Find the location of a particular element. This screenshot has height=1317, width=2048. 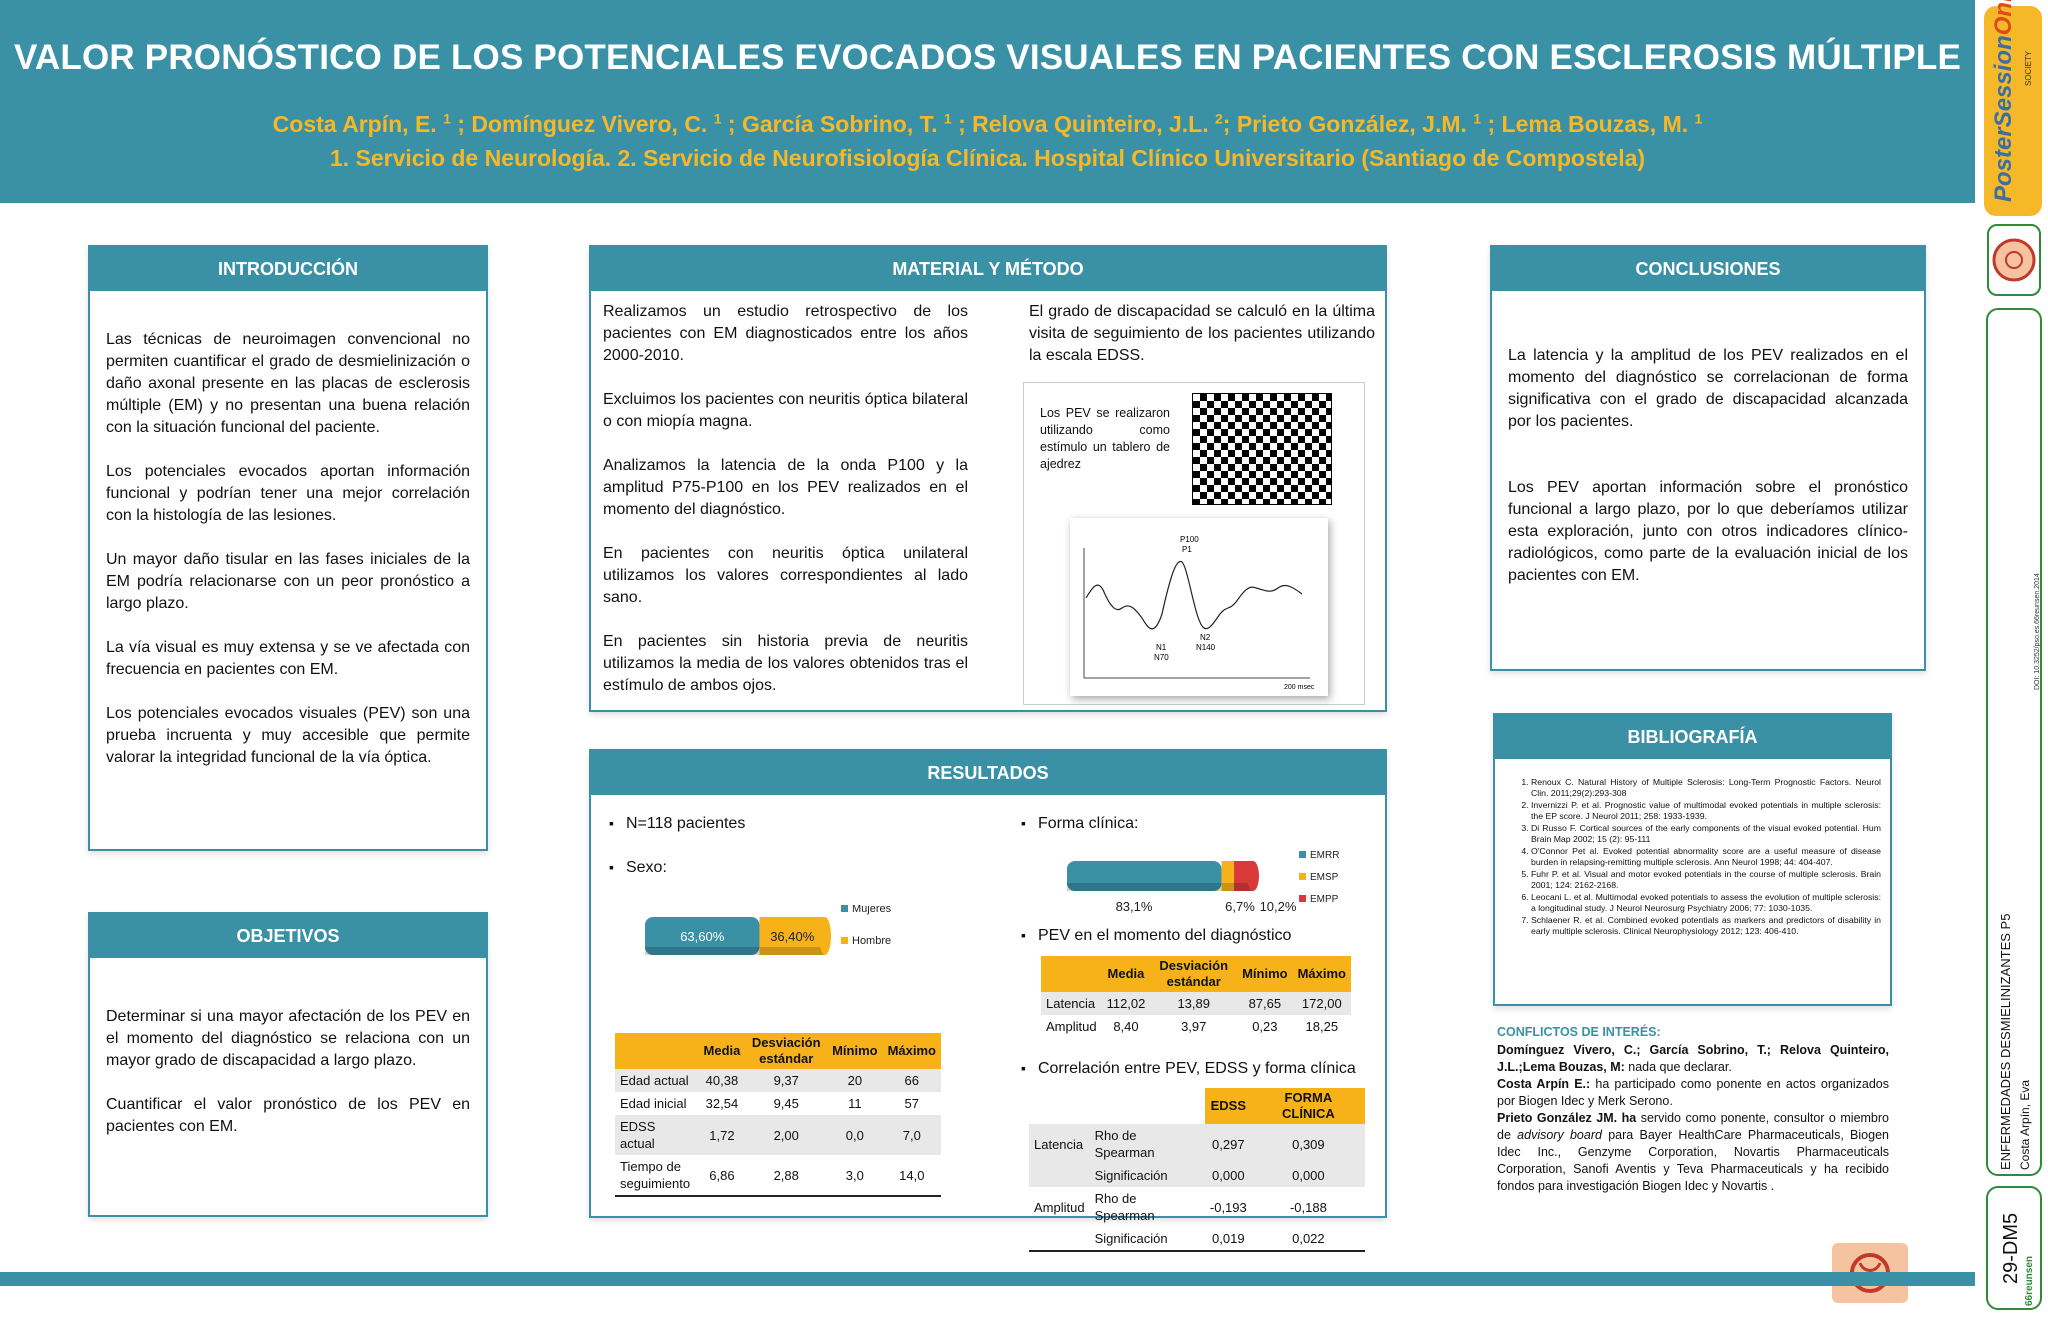

legend-label: EMRR is located at coordinates (1324, 855).